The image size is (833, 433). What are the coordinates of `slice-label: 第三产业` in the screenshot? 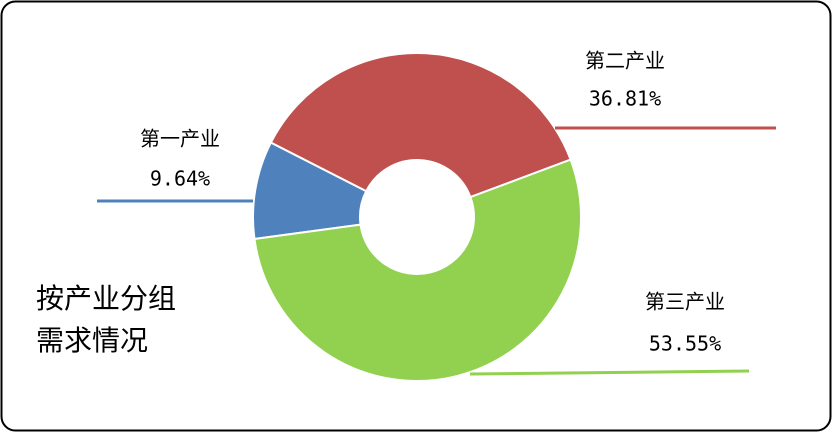 It's located at (685, 302).